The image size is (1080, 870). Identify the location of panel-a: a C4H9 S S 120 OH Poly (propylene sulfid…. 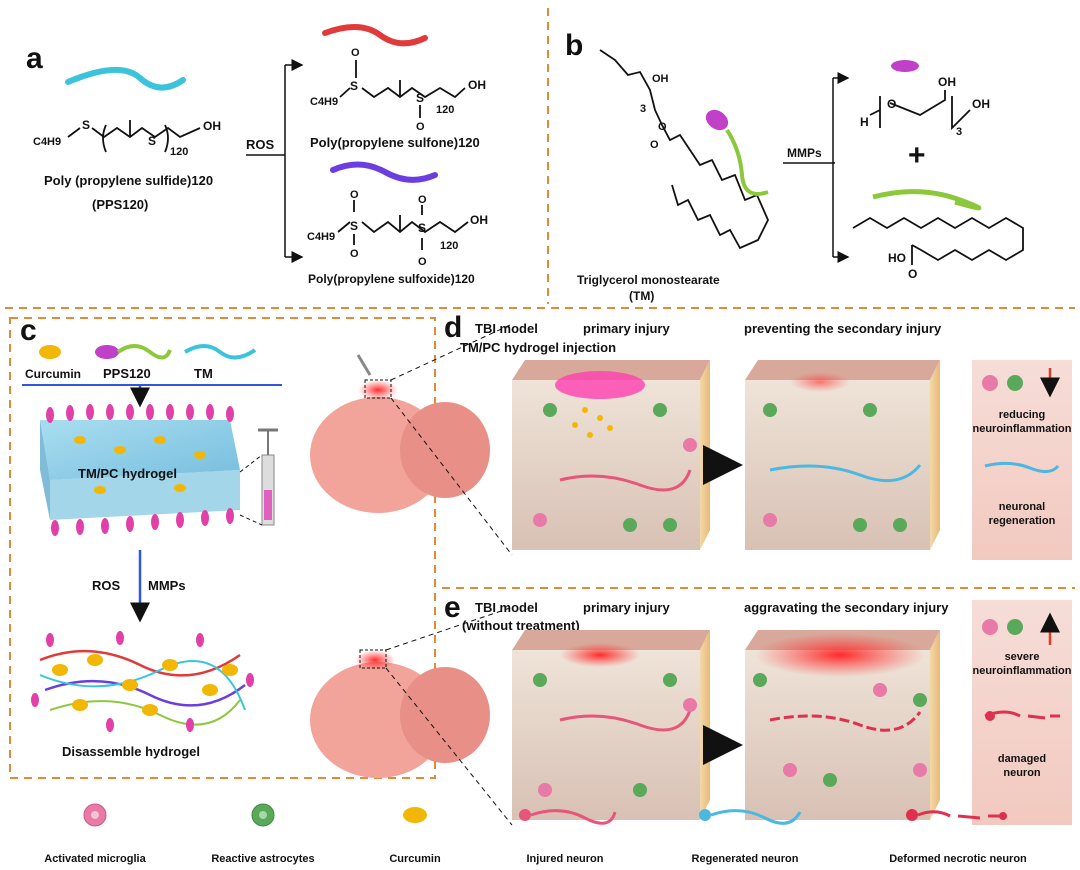
(257, 155).